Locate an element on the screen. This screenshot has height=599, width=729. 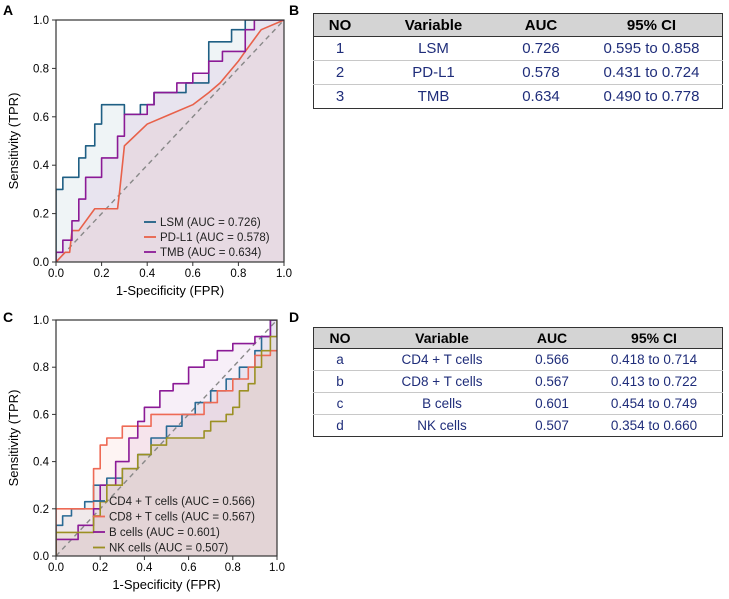
cell-ci: 0.418 to 0.714 is located at coordinates (654, 359).